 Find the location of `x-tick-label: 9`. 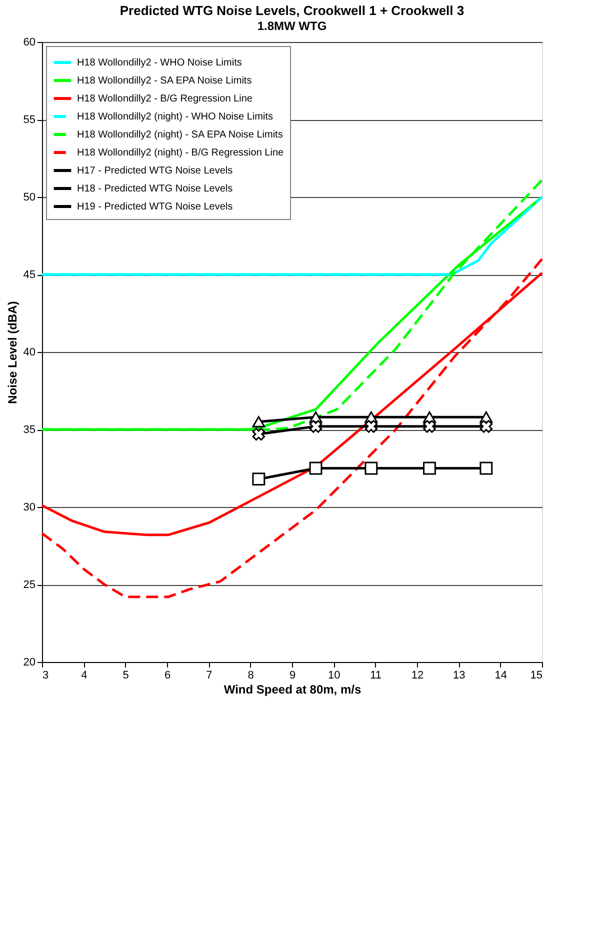

x-tick-label: 9 is located at coordinates (292, 676).